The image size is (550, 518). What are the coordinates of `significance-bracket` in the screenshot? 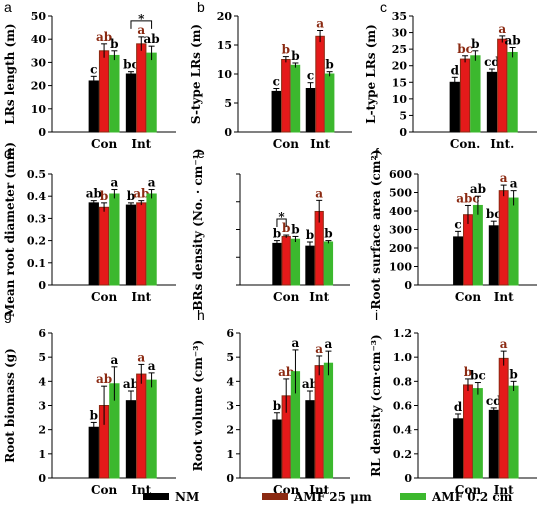 It's located at (141, 24).